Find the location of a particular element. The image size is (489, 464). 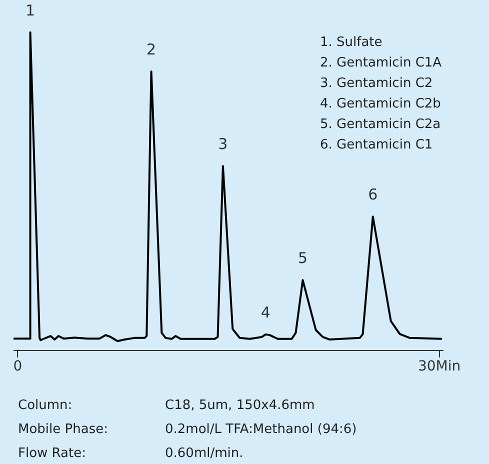

annotation: 6 is located at coordinates (373, 195).